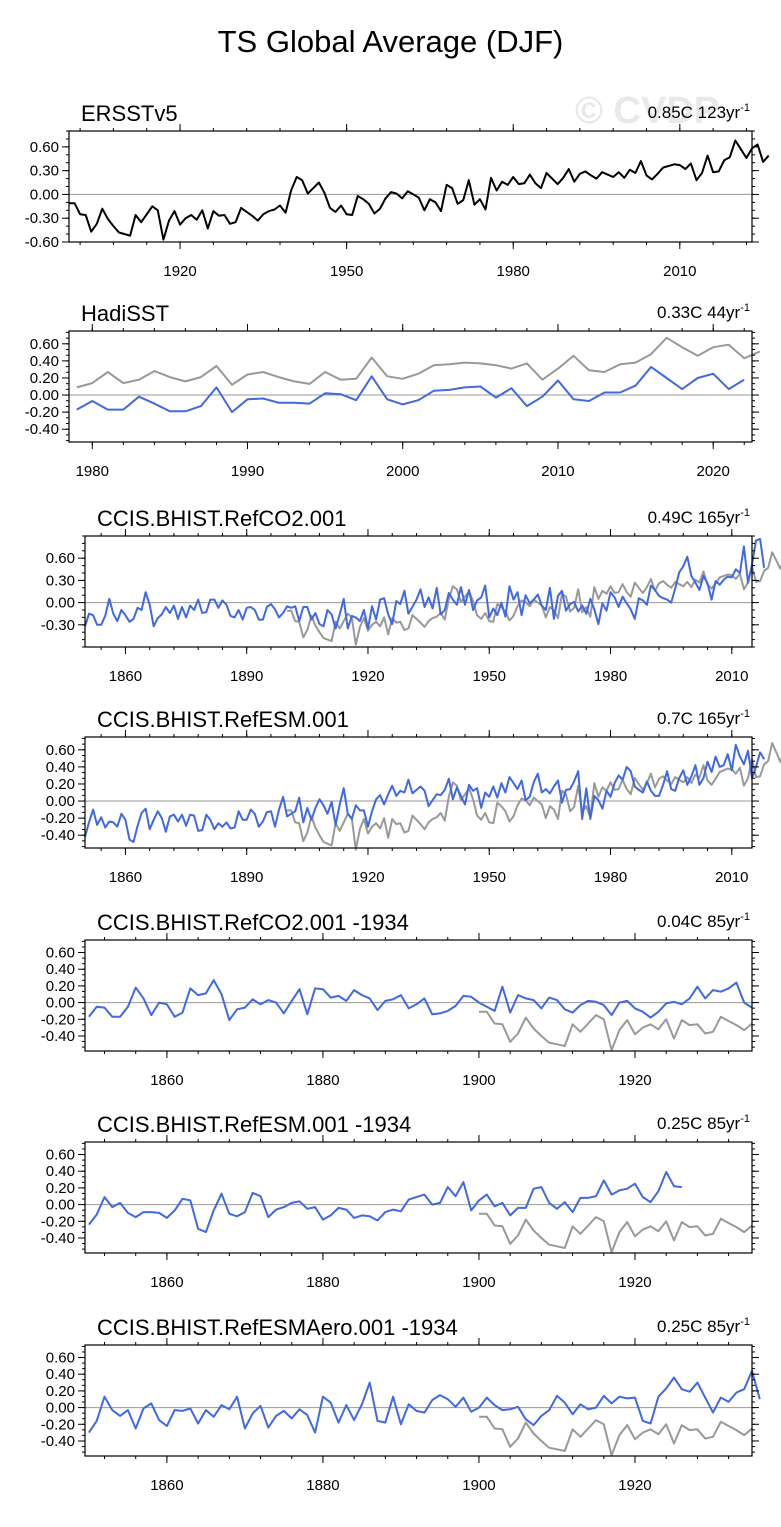 The width and height of the screenshot is (781, 1527). I want to click on panel-title: ERSSTv5, so click(129, 113).